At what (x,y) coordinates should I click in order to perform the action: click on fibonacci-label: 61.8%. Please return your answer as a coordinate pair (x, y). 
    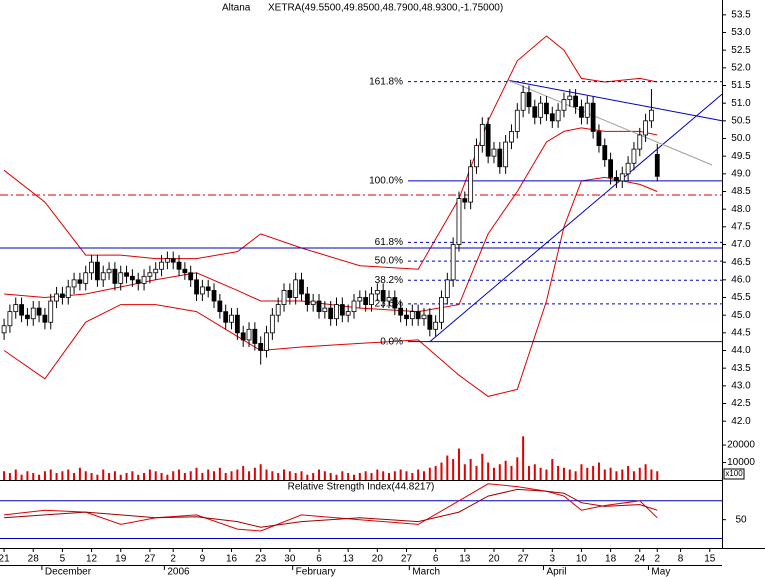
    Looking at the image, I should click on (389, 242).